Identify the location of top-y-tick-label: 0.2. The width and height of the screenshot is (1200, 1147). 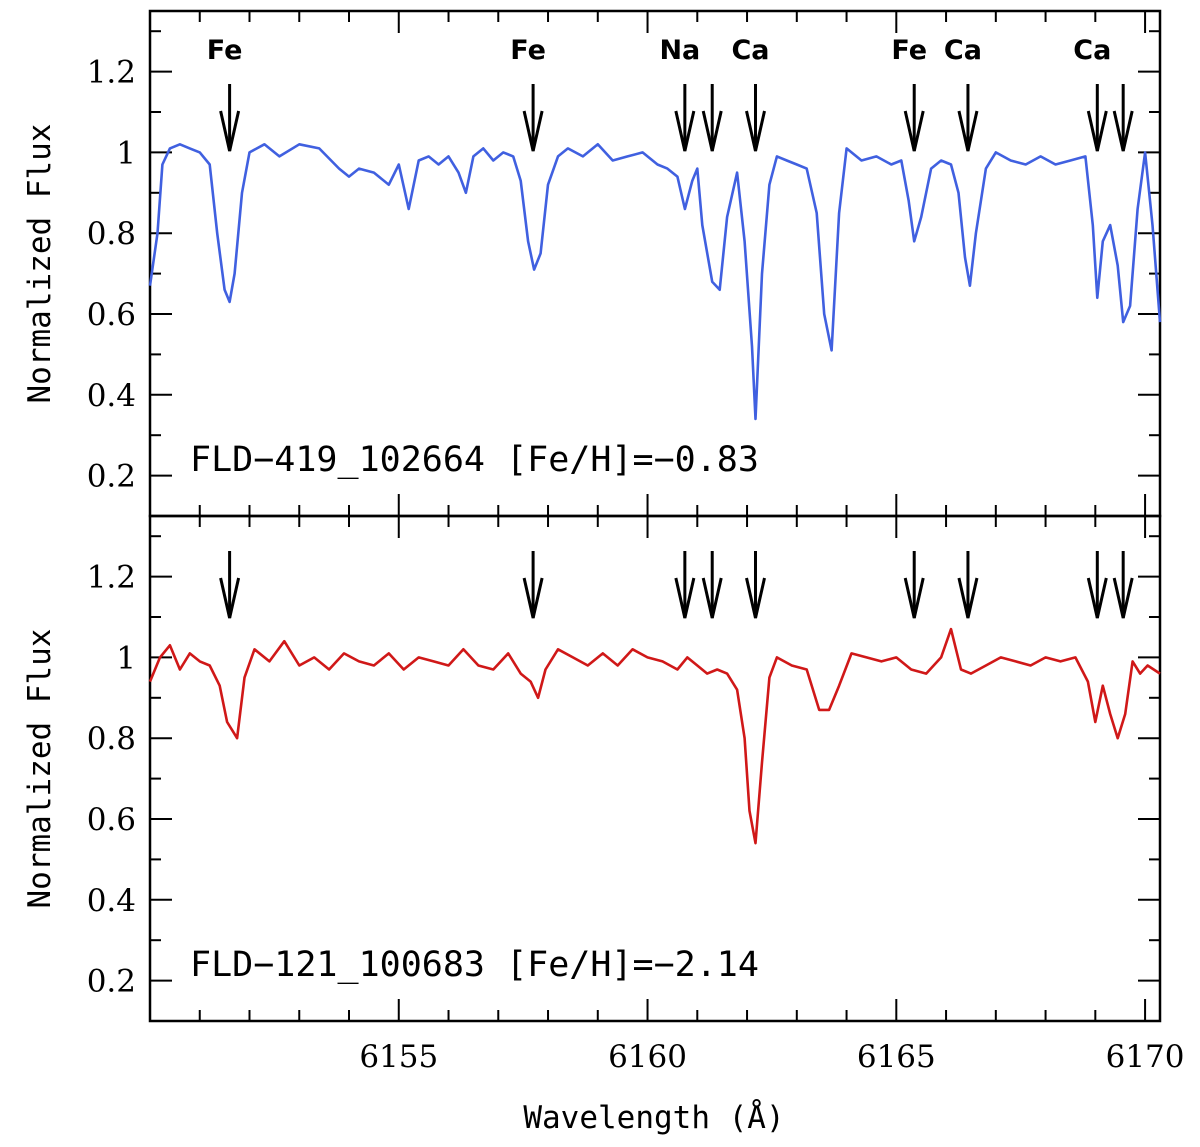
(111, 477).